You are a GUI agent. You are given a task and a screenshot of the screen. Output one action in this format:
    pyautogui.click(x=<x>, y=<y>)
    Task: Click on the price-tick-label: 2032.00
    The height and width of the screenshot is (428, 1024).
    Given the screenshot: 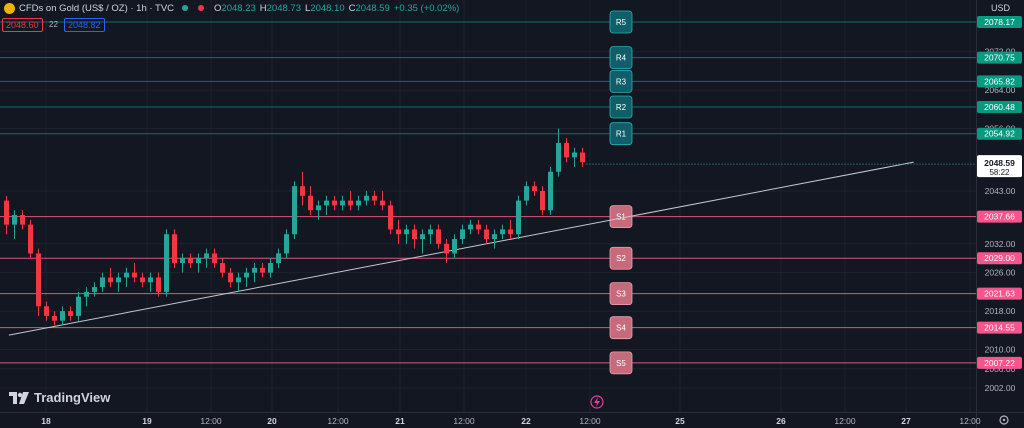 What is the action you would take?
    pyautogui.click(x=1000, y=244)
    